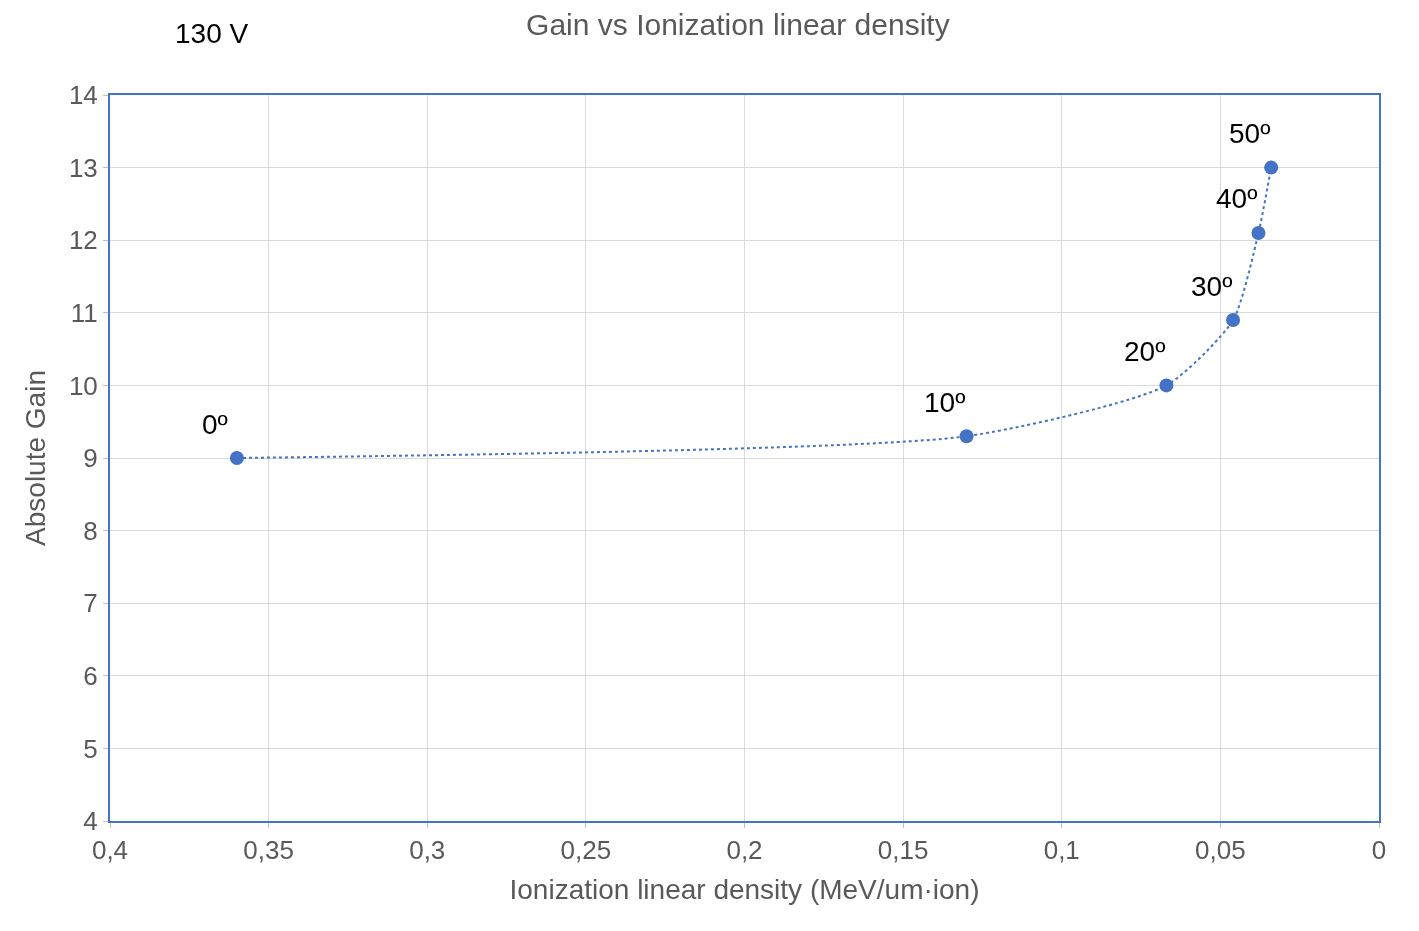 The height and width of the screenshot is (931, 1419). I want to click on y-tick-label: 10, so click(83, 385).